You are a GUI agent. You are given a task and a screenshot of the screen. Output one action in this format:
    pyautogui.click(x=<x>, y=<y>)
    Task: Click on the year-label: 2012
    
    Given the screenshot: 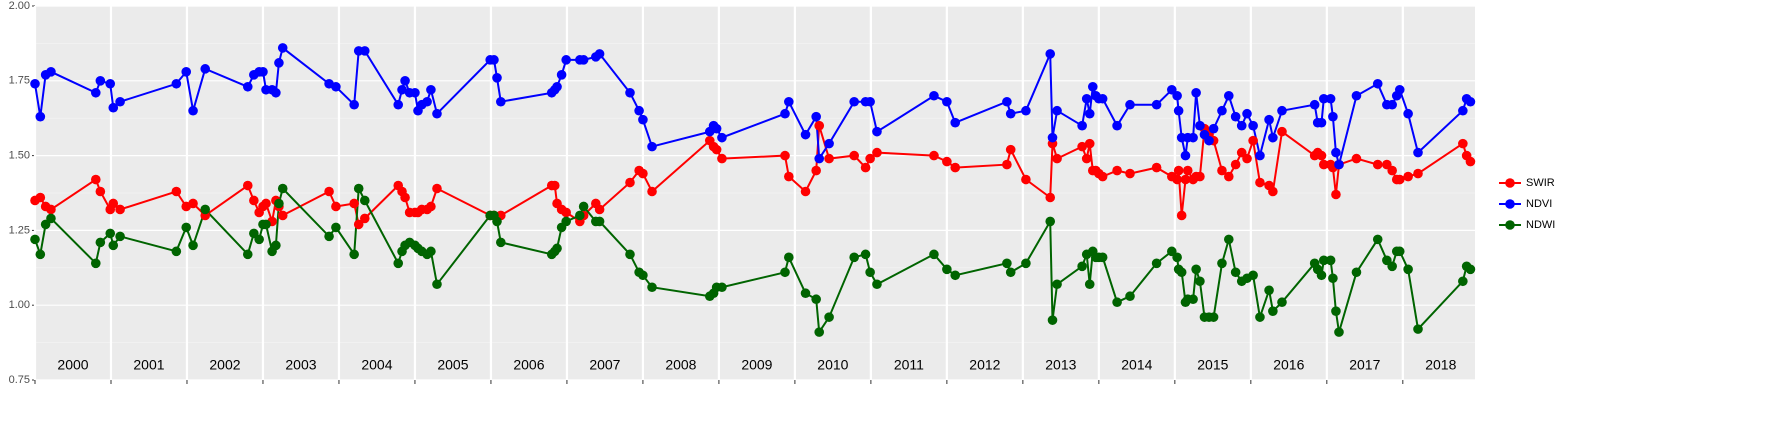 What is the action you would take?
    pyautogui.click(x=984, y=365)
    